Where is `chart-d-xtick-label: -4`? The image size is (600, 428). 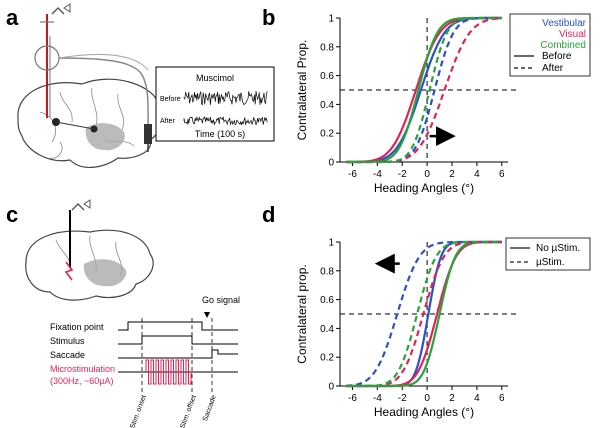 chart-d-xtick-label: -4 is located at coordinates (377, 398).